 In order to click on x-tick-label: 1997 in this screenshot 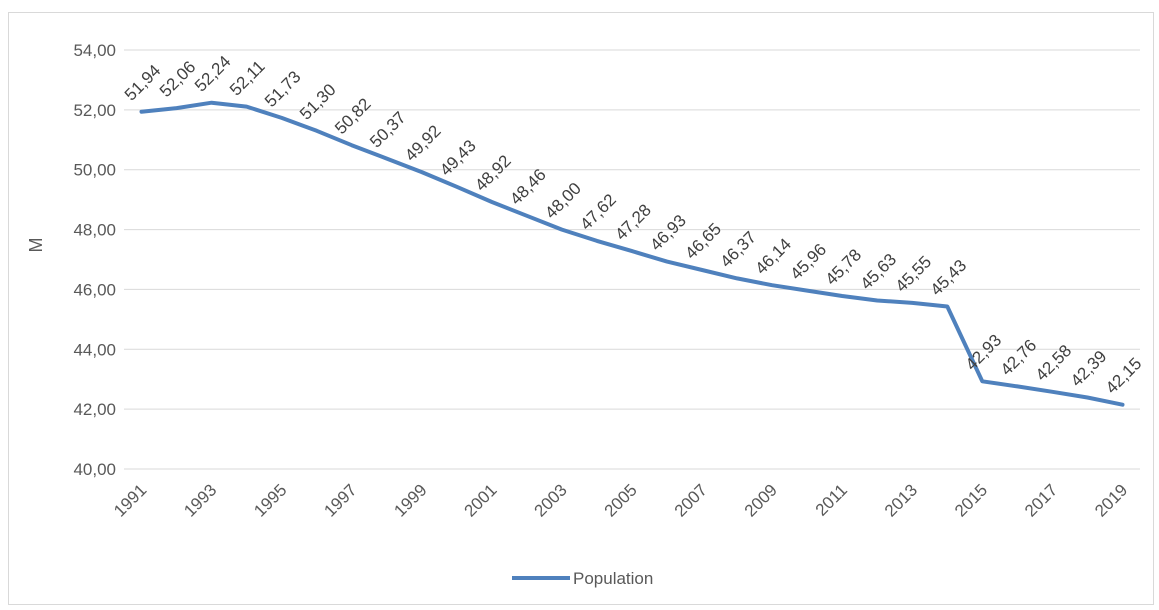, I will do `click(340, 500)`.